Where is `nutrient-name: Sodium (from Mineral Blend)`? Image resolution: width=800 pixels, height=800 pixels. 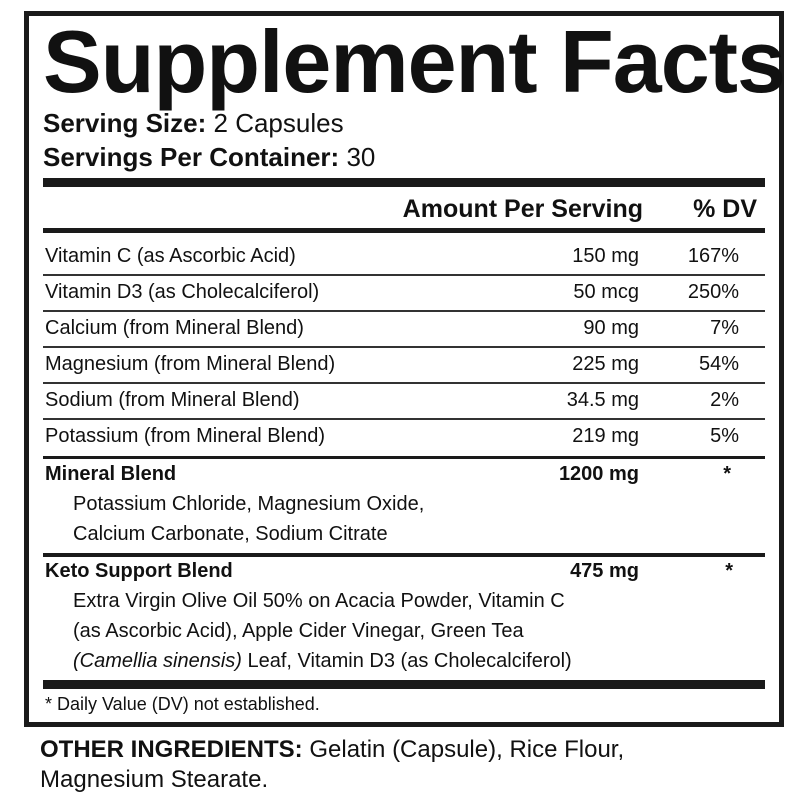
nutrient-name: Sodium (from Mineral Blend) is located at coordinates (172, 400).